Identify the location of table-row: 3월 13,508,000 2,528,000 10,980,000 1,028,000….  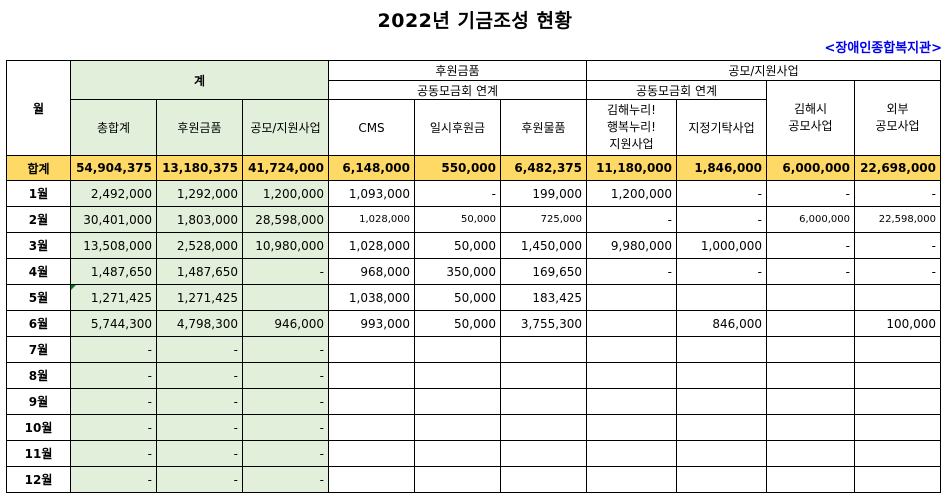
(473, 245).